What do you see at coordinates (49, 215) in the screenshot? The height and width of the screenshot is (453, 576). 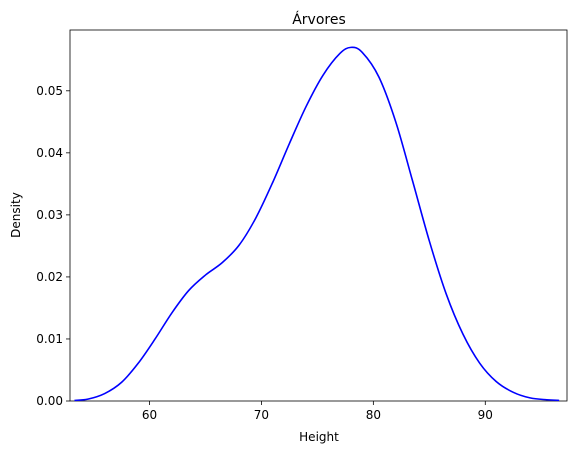 I see `y-tick-label: 0.03` at bounding box center [49, 215].